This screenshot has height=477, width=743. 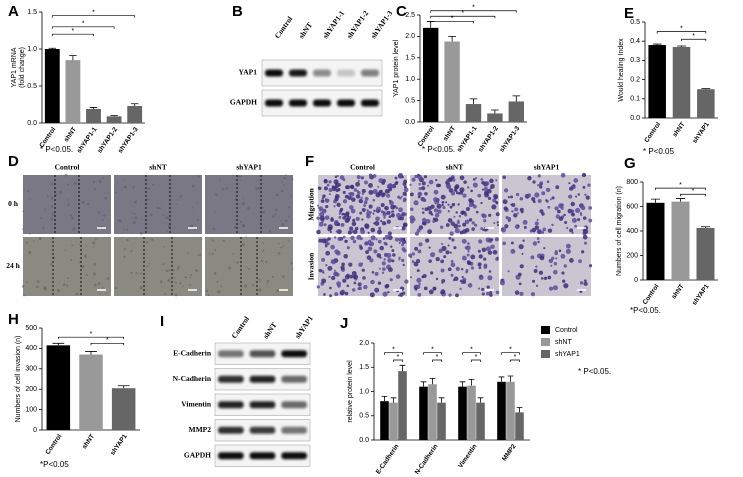 What do you see at coordinates (509, 453) in the screenshot?
I see `x-tick-label: MMP2` at bounding box center [509, 453].